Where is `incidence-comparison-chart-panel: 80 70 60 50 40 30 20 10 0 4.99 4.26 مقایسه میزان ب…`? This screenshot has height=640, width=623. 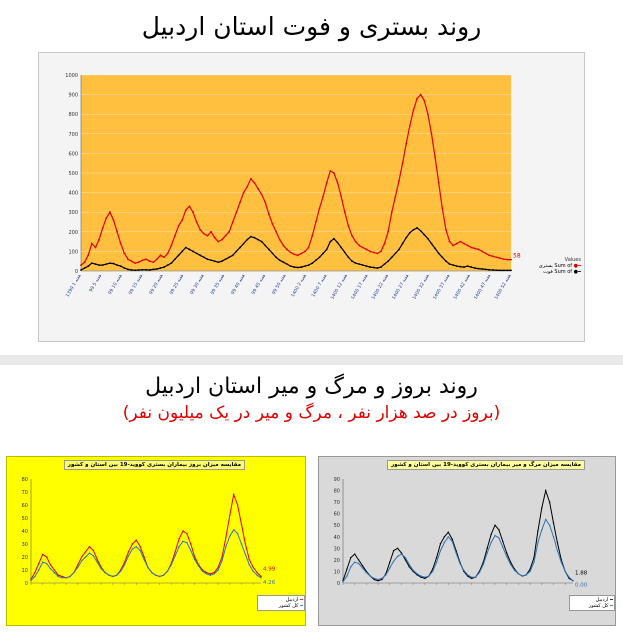 incidence-comparison-chart-panel: 80 70 60 50 40 30 20 10 0 4.99 4.26 مقایسه میزان ب… is located at coordinates (156, 541).